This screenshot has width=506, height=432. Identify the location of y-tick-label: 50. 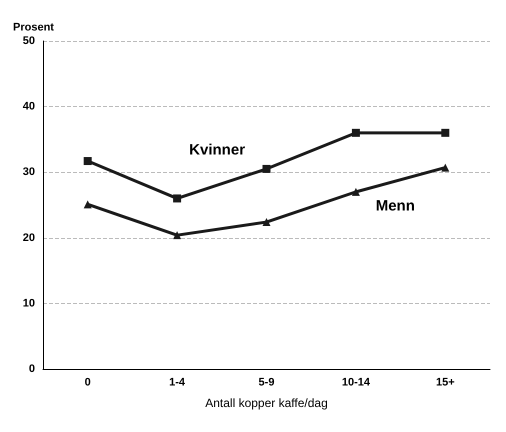
(28, 41).